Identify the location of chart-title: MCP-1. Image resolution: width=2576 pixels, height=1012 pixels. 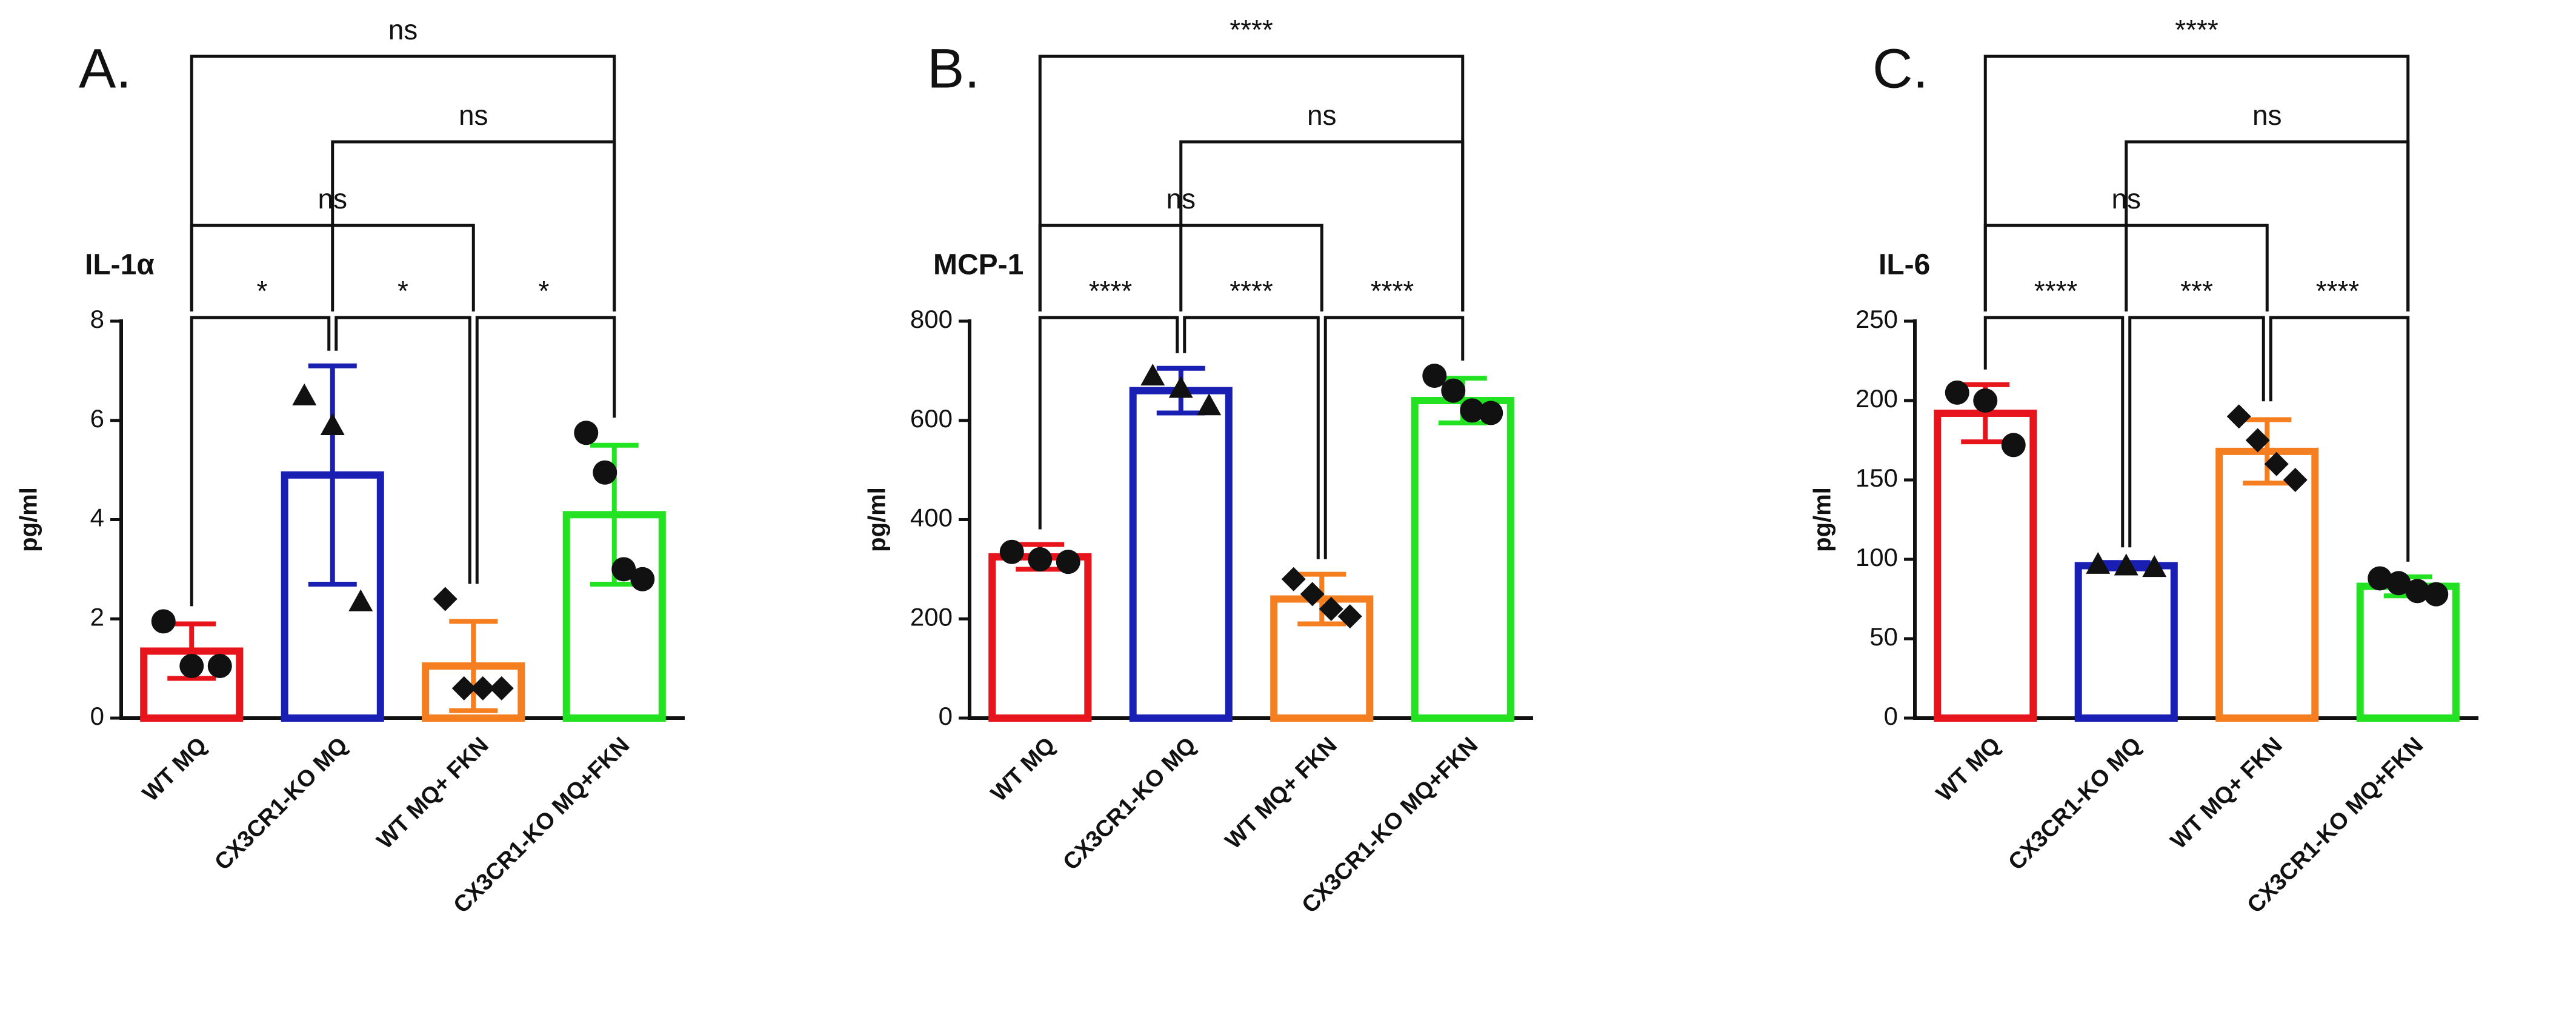
(978, 265).